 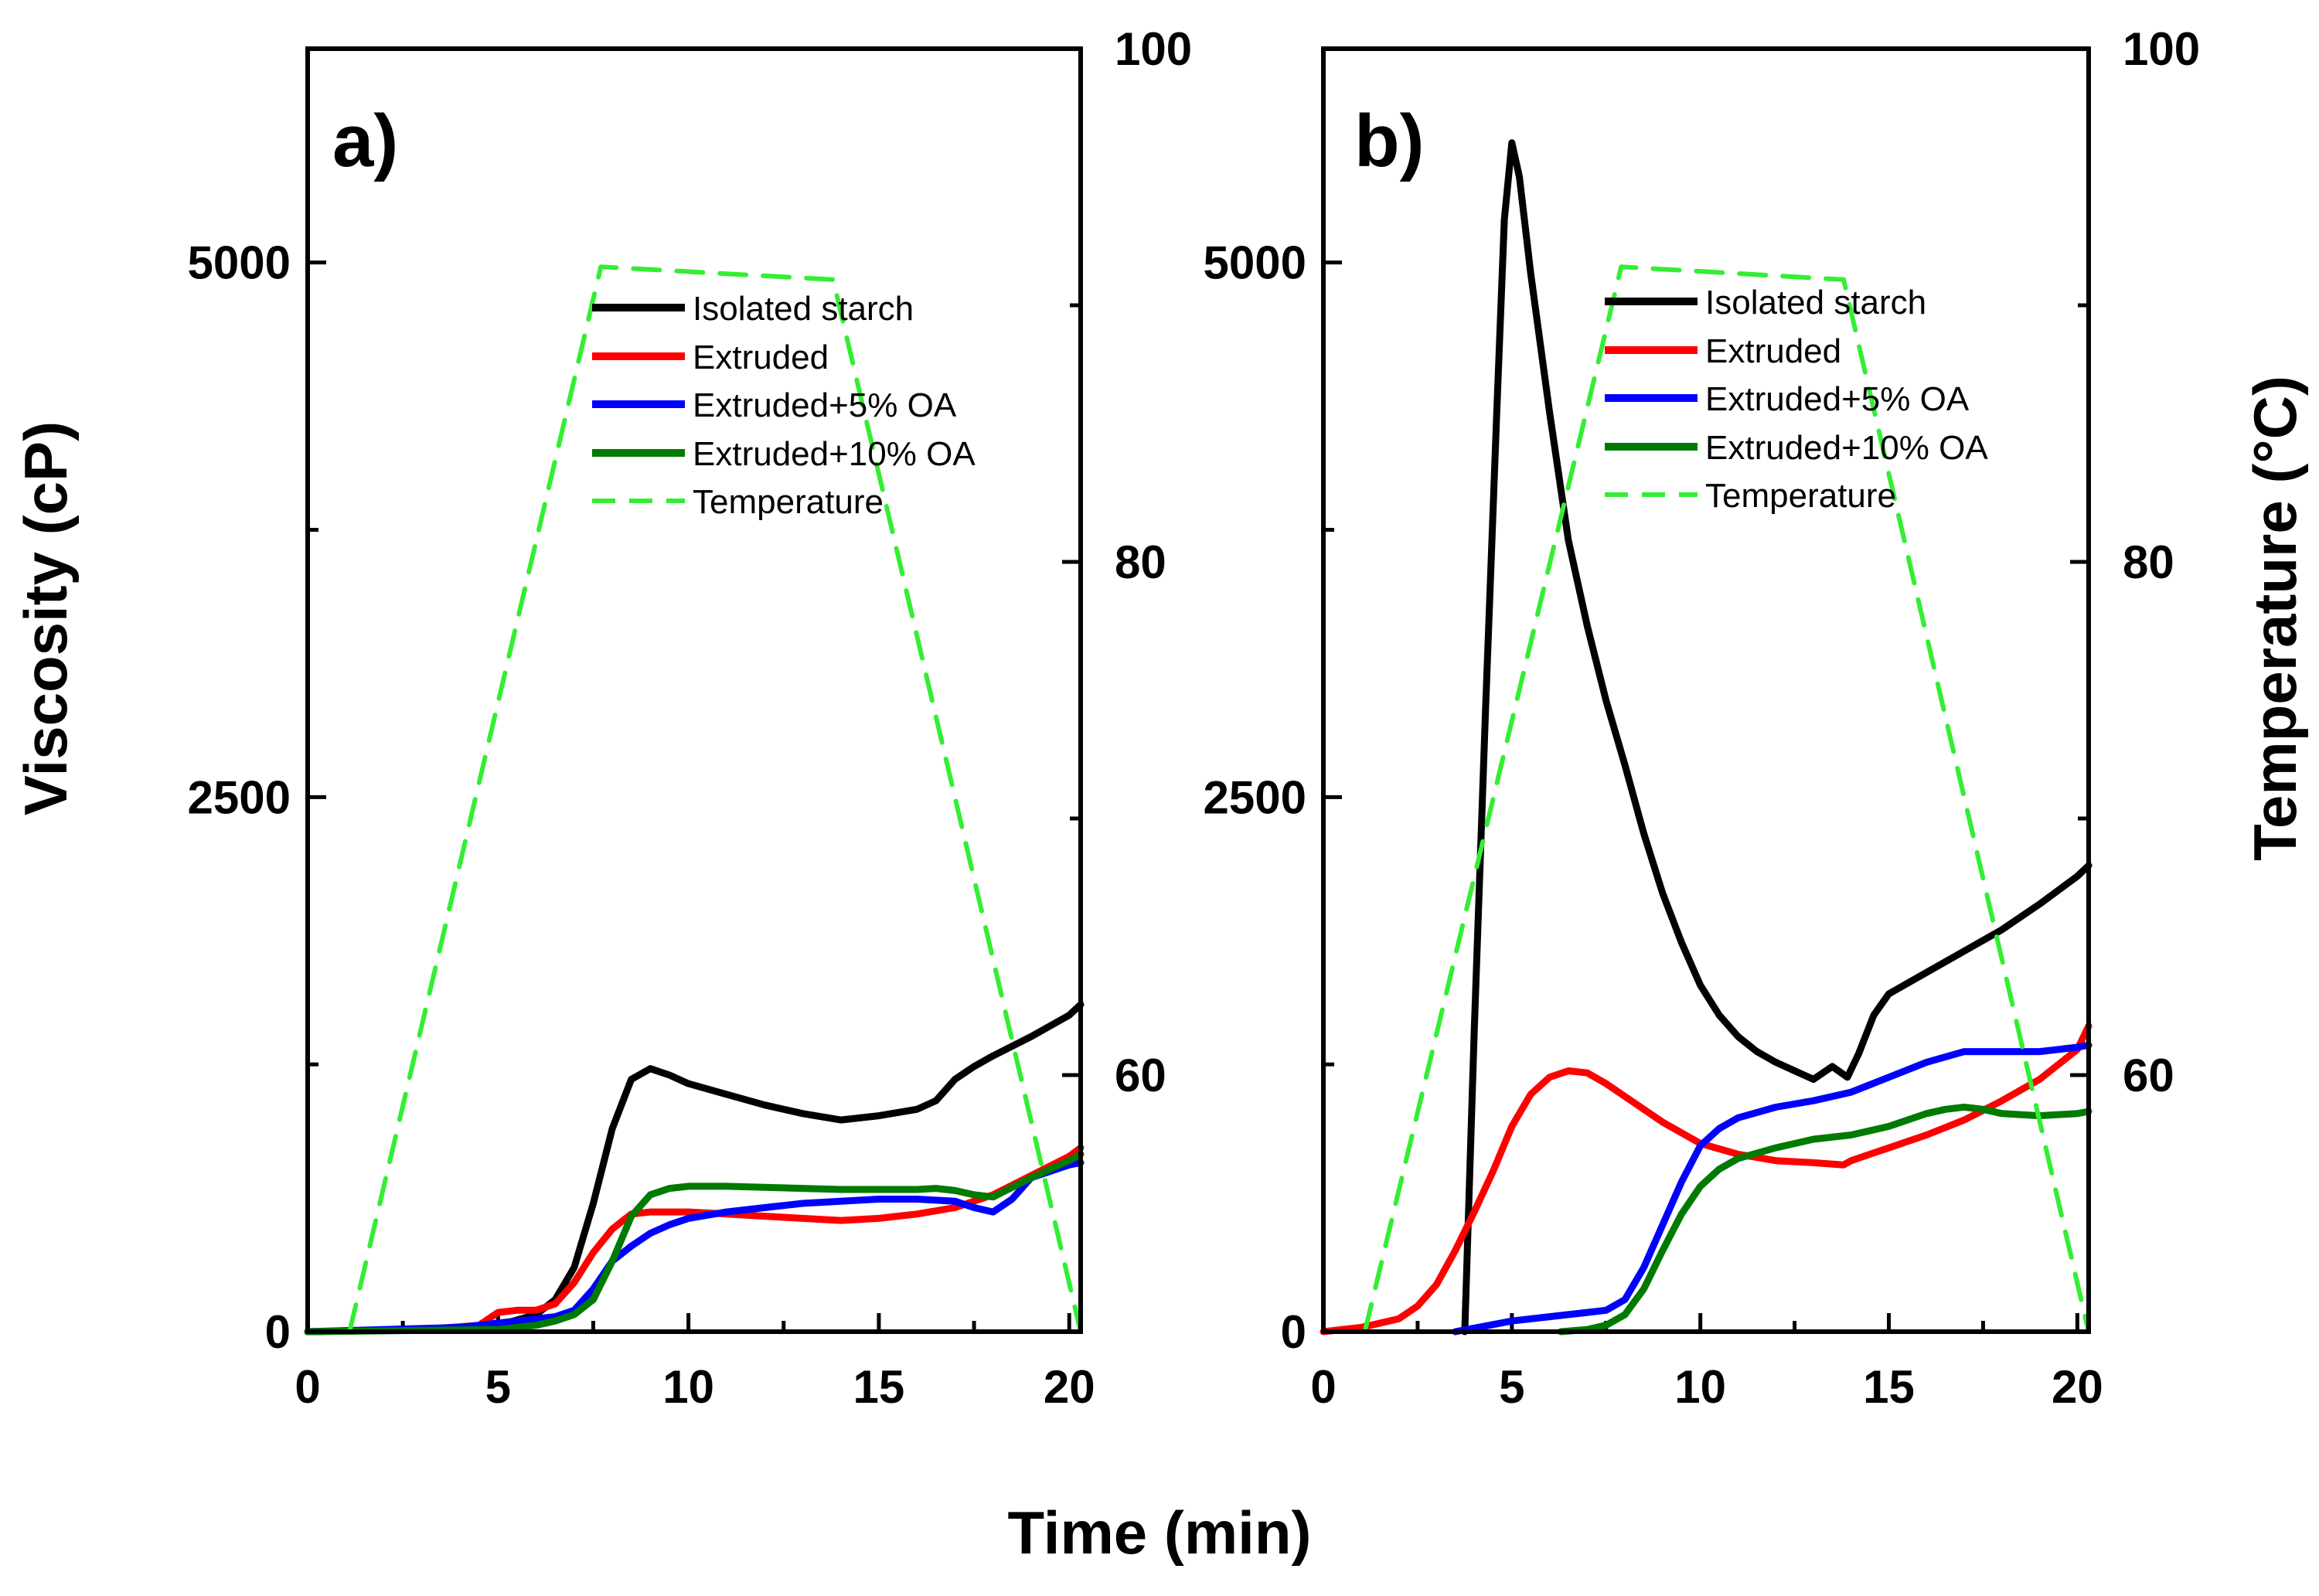 What do you see at coordinates (1389, 141) in the screenshot?
I see `panel-b-label: b)` at bounding box center [1389, 141].